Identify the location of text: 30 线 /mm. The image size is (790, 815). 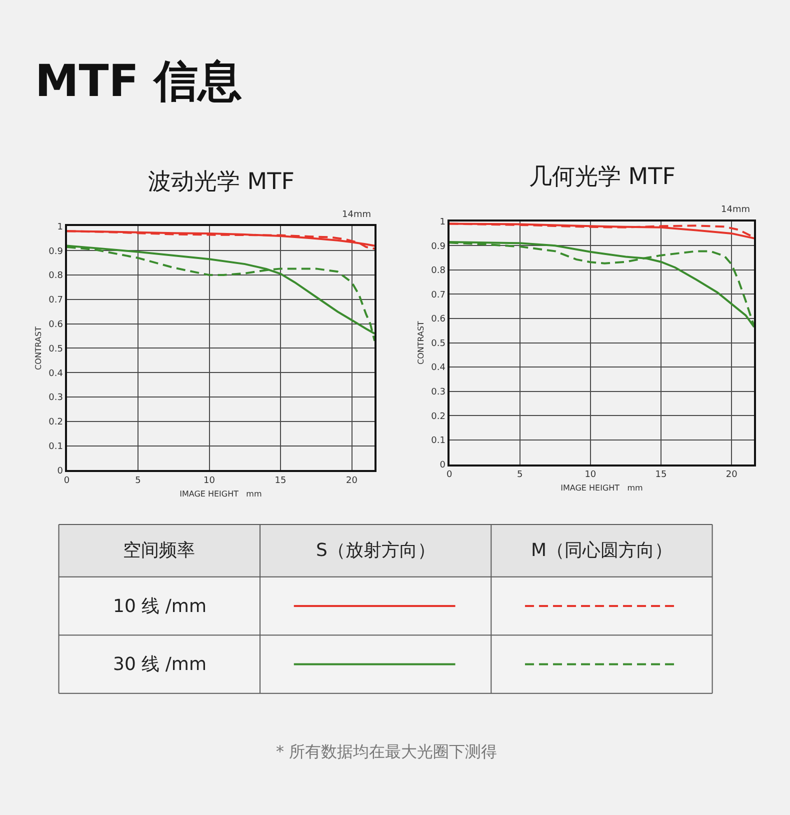
(159, 664).